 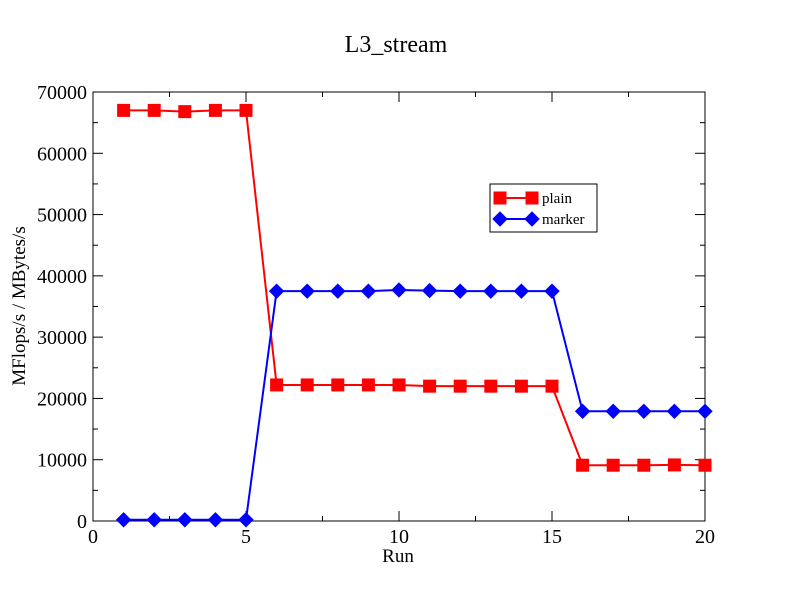 What do you see at coordinates (62, 338) in the screenshot?
I see `y-tick-label: 30000` at bounding box center [62, 338].